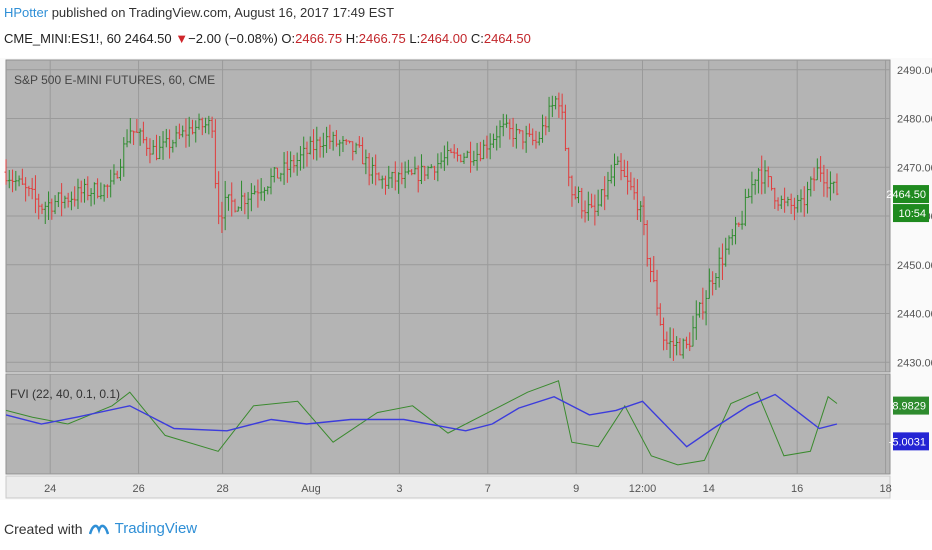  What do you see at coordinates (914, 266) in the screenshot?
I see `price-tick-label: 2450.00` at bounding box center [914, 266].